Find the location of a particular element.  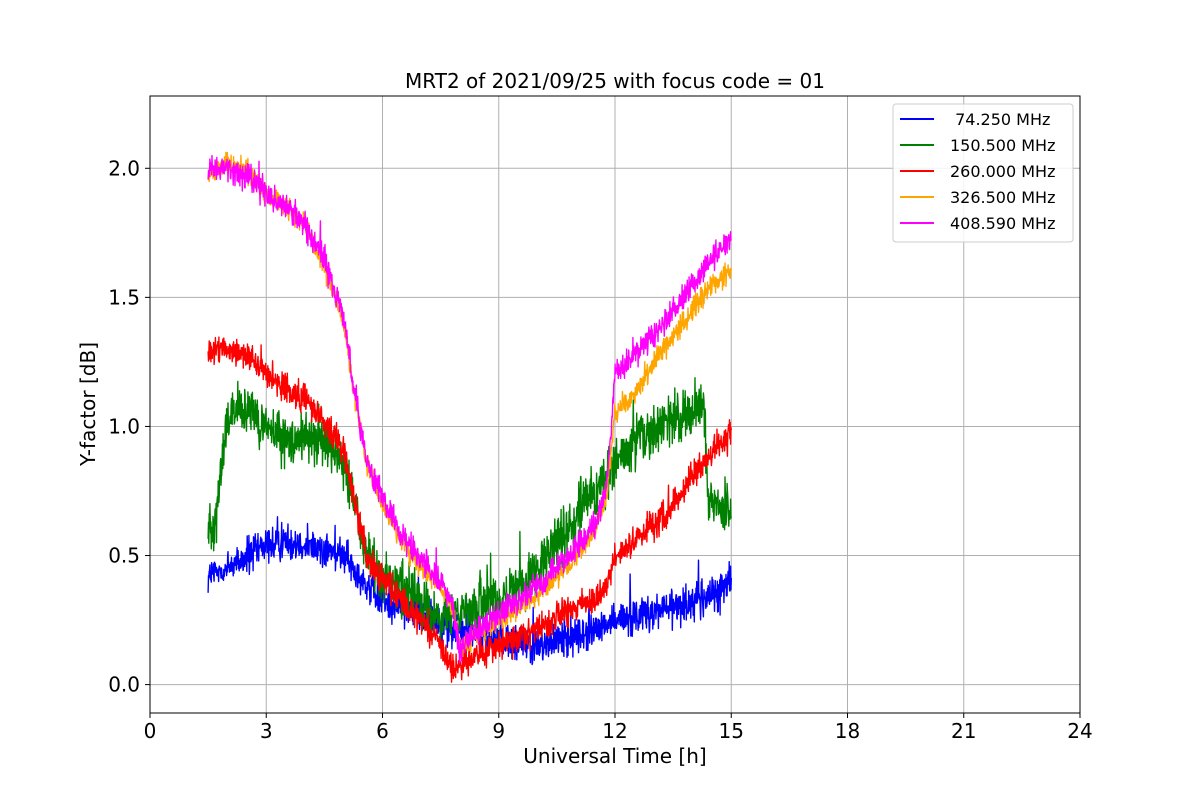

x-axis-label: Universal Time [h] is located at coordinates (614, 756).